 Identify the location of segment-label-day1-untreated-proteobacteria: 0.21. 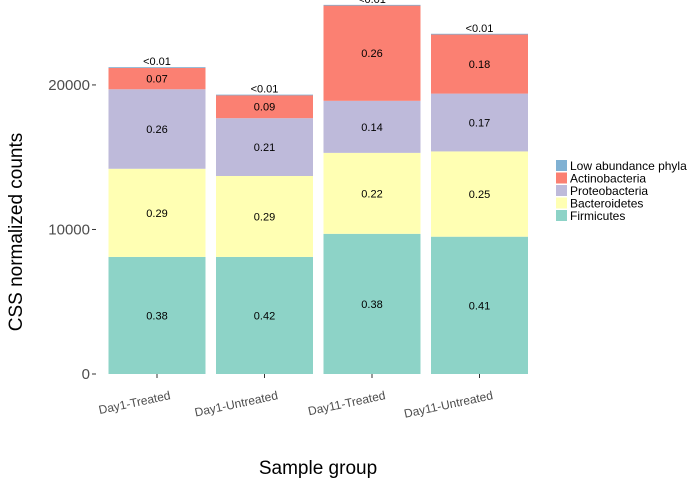
(264, 148).